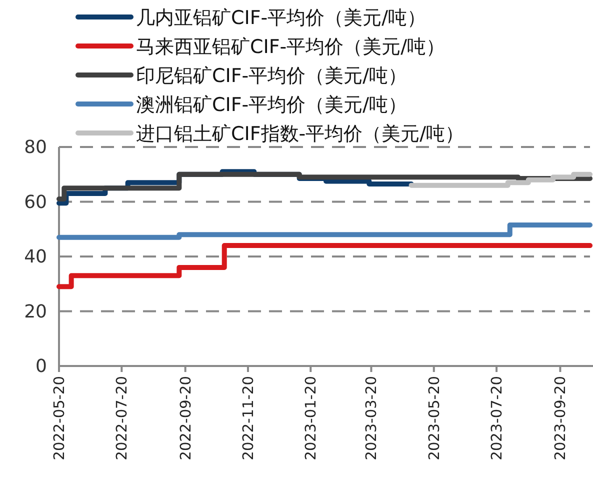 This screenshot has width=593, height=494. Describe the element at coordinates (434, 418) in the screenshot. I see `x-tick-label: 2023-05-20` at that location.